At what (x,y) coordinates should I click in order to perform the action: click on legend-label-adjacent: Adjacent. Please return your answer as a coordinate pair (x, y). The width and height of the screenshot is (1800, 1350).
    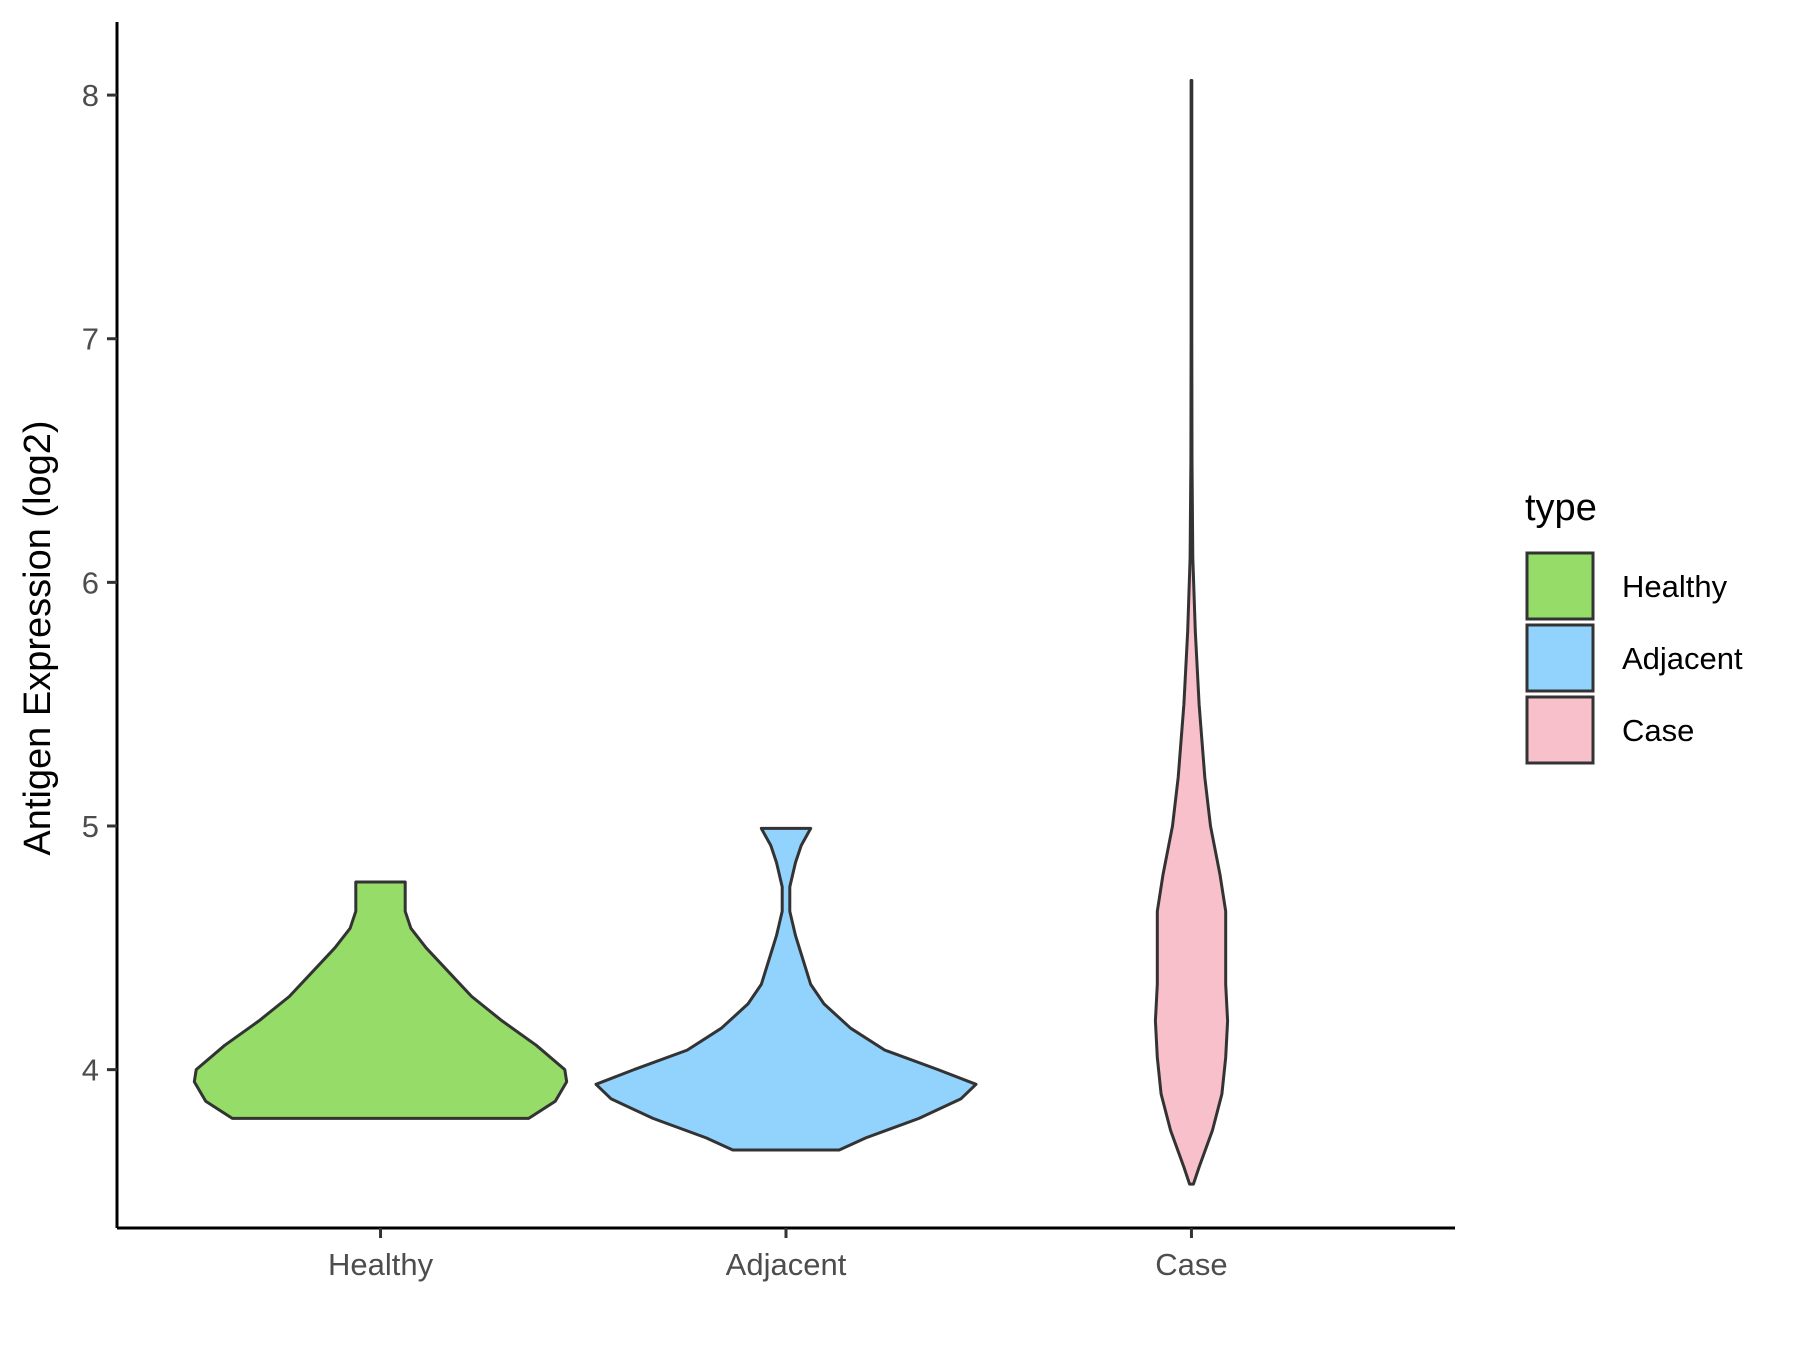
    Looking at the image, I should click on (1682, 658).